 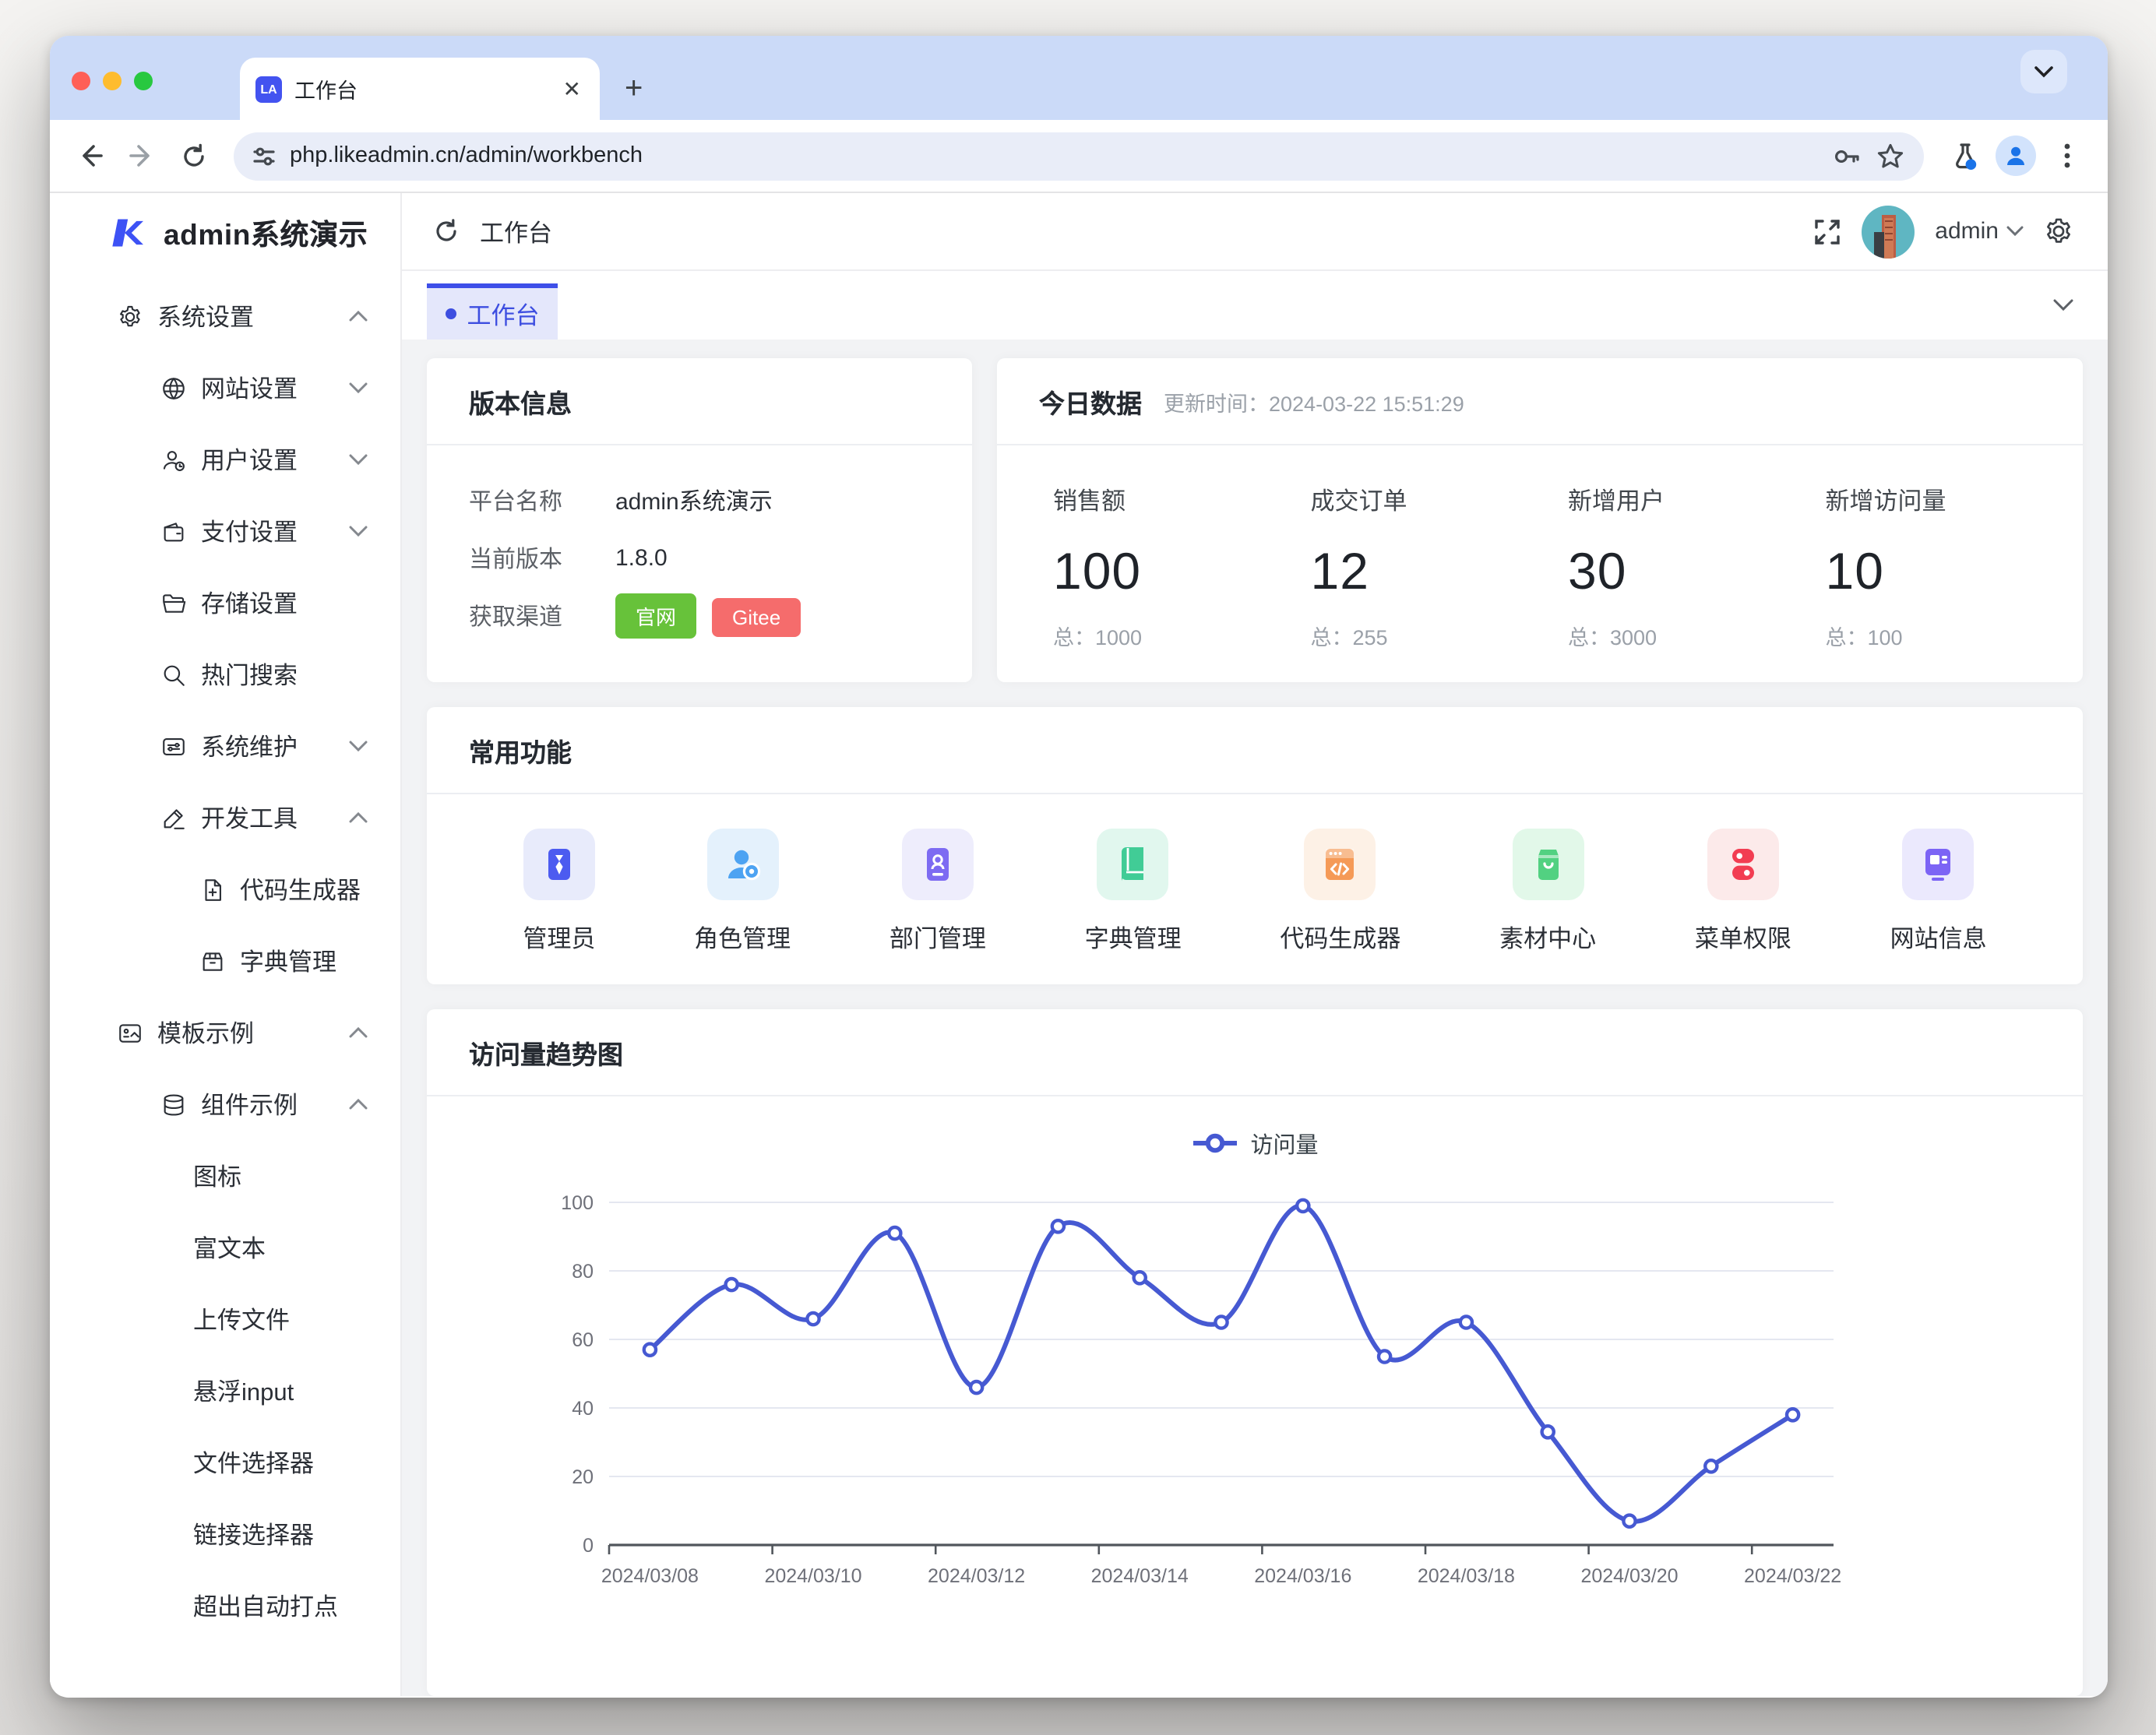 I want to click on user-icon, so click(x=173, y=459).